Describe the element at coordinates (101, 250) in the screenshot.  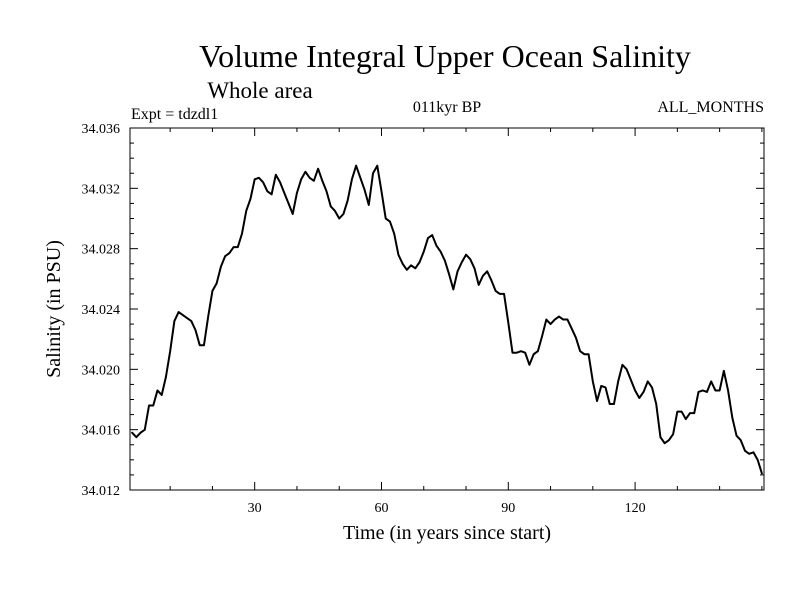
I see `y-tick-label: 34.028` at that location.